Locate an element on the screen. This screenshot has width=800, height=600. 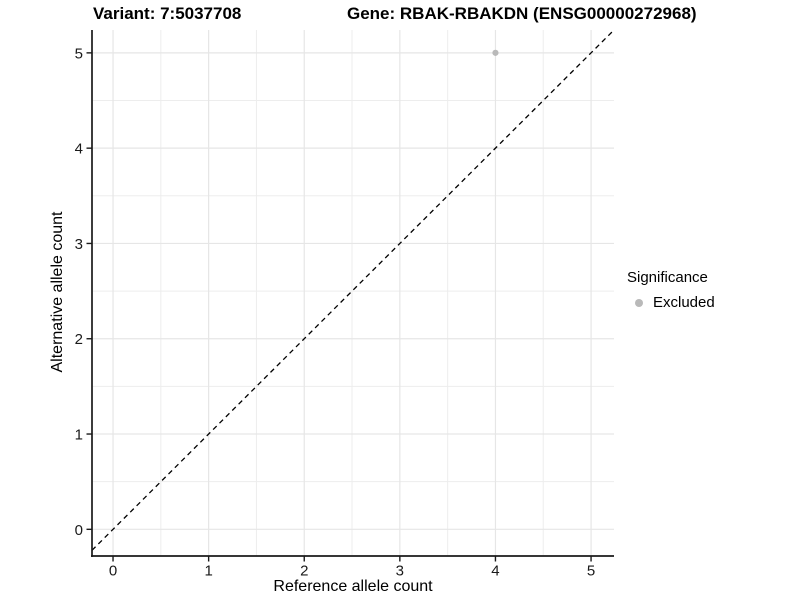
x-tick-label: 2 is located at coordinates (304, 571).